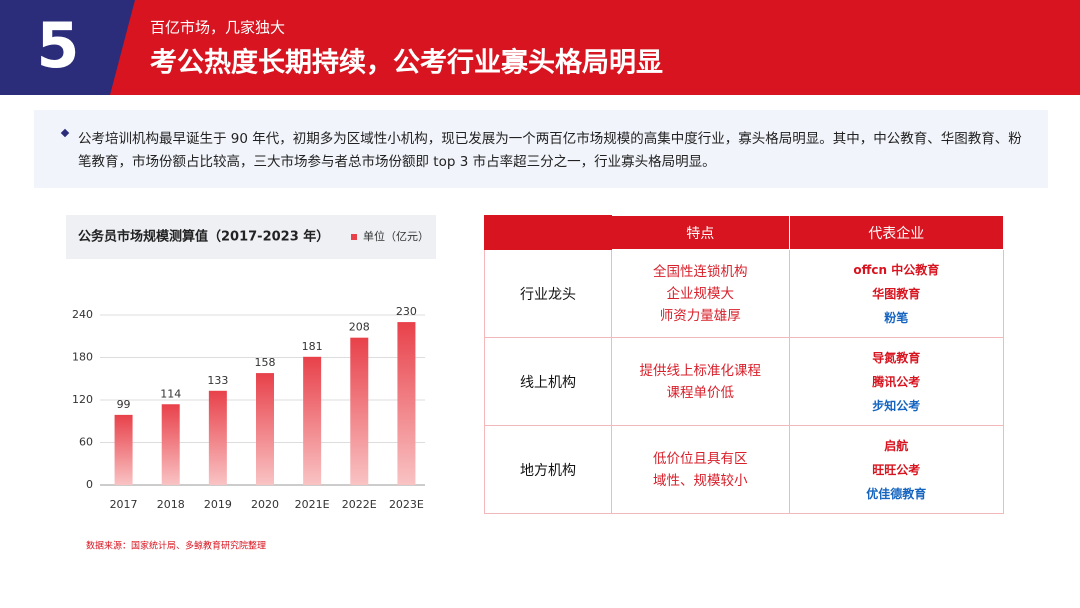 The height and width of the screenshot is (608, 1080). What do you see at coordinates (312, 504) in the screenshot?
I see `x-tick-label: 2021E` at bounding box center [312, 504].